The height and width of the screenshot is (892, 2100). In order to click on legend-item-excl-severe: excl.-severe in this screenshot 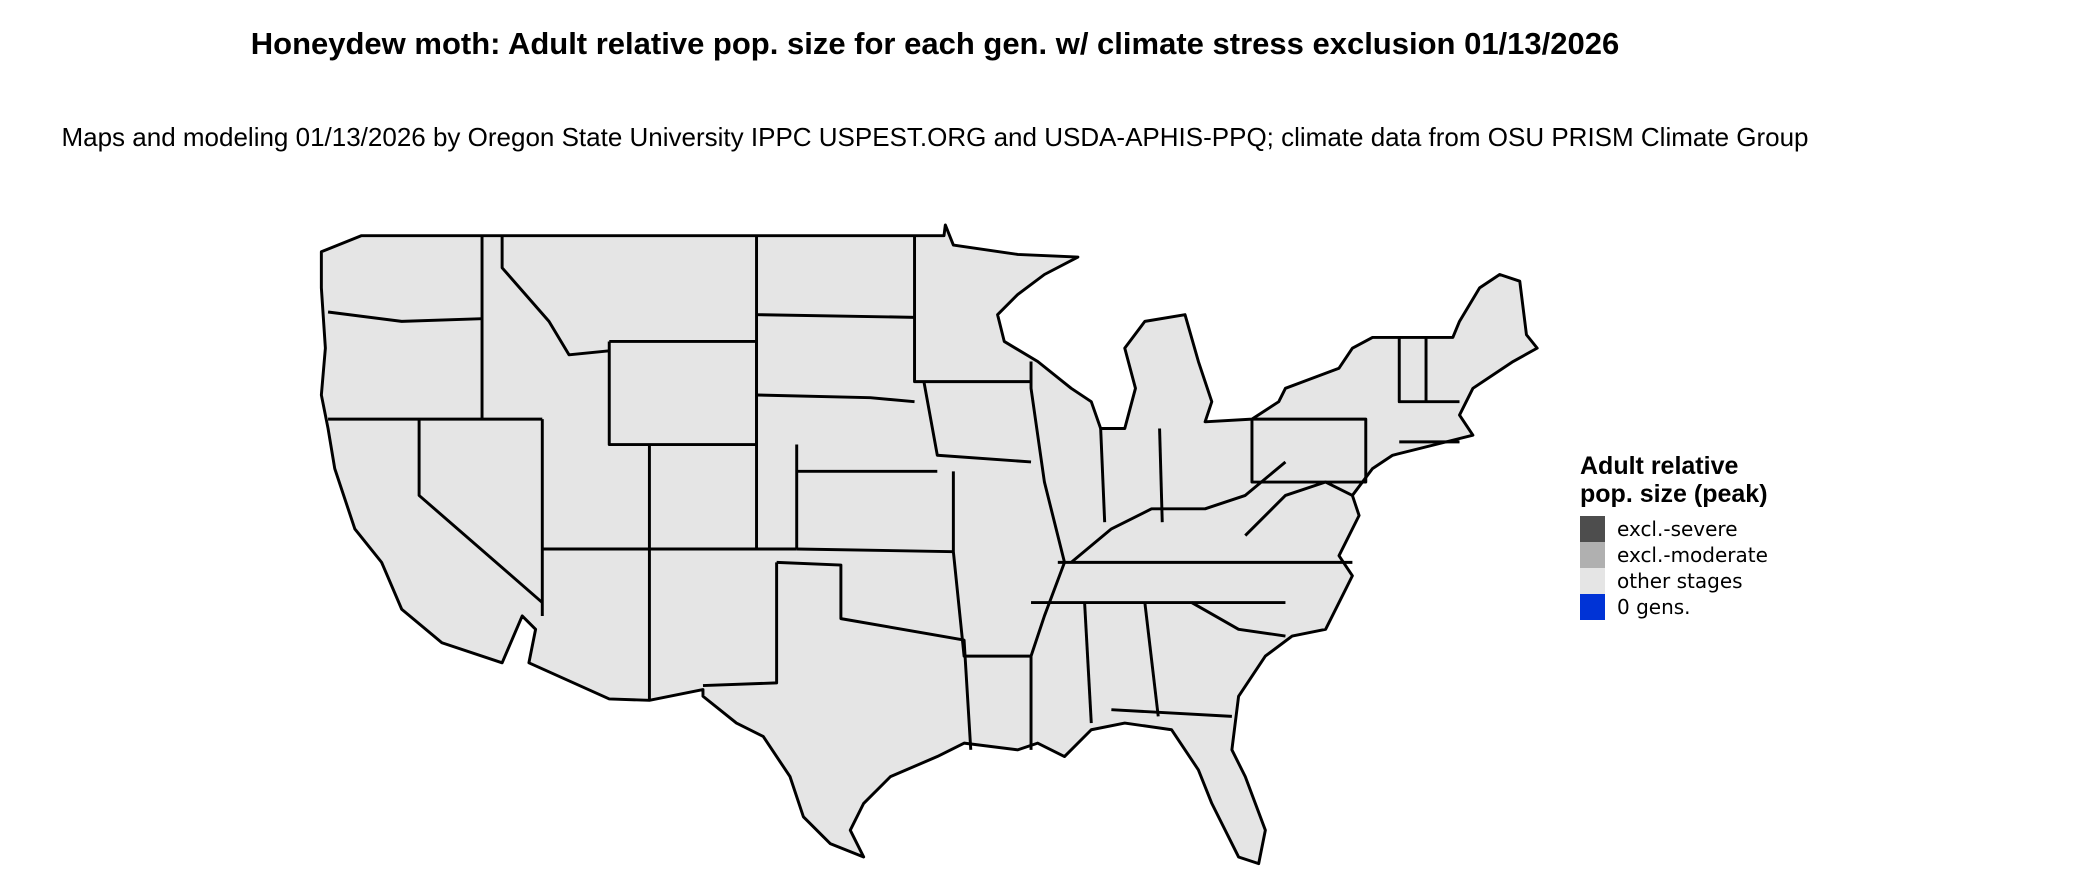, I will do `click(1675, 529)`.